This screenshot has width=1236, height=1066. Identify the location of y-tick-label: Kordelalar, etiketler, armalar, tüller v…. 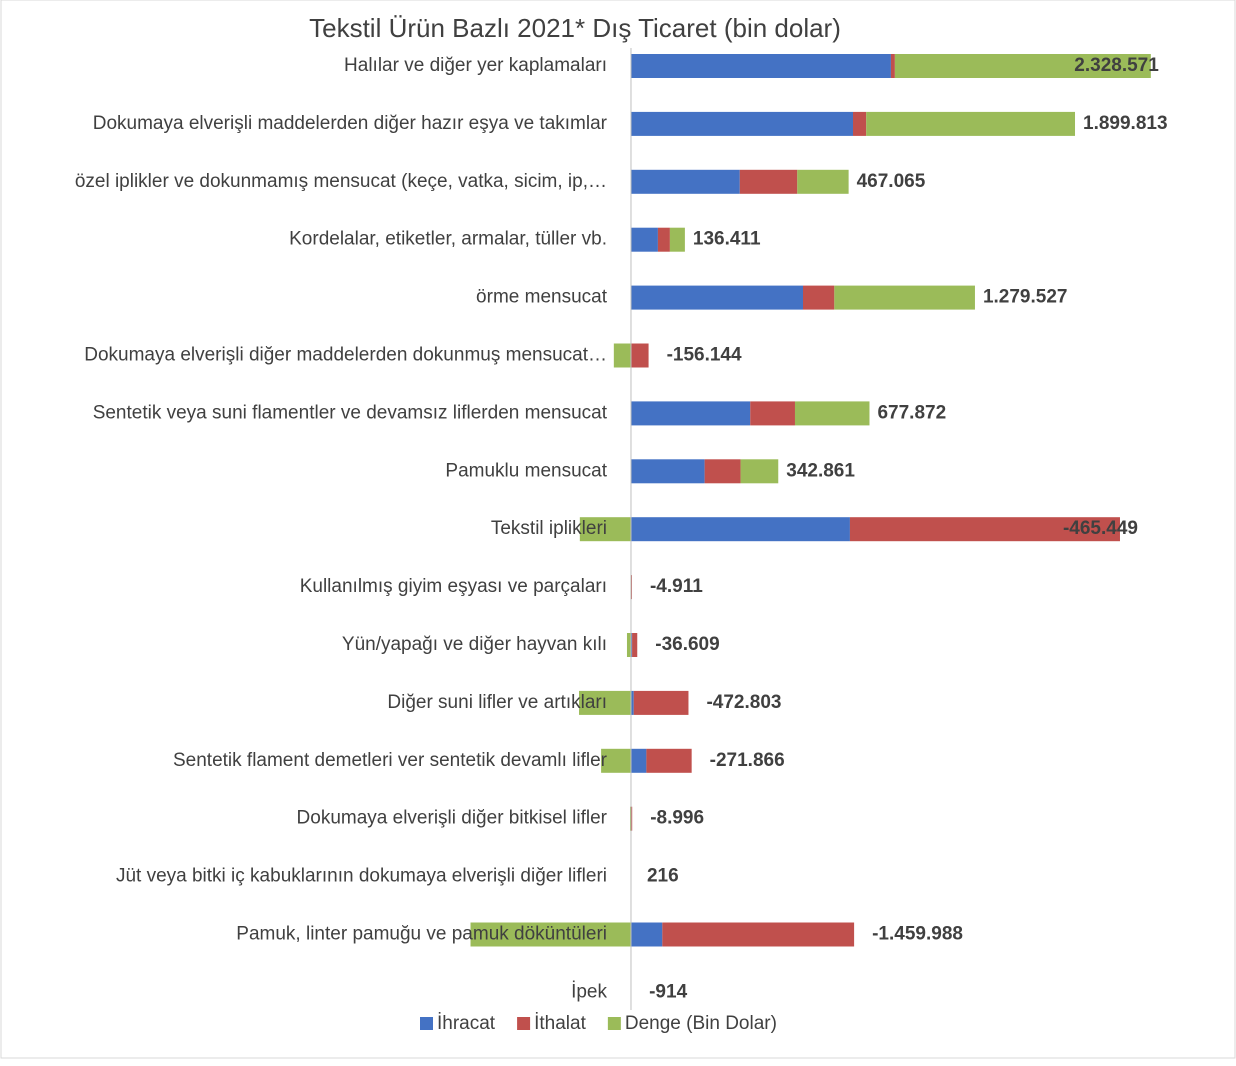
(448, 239).